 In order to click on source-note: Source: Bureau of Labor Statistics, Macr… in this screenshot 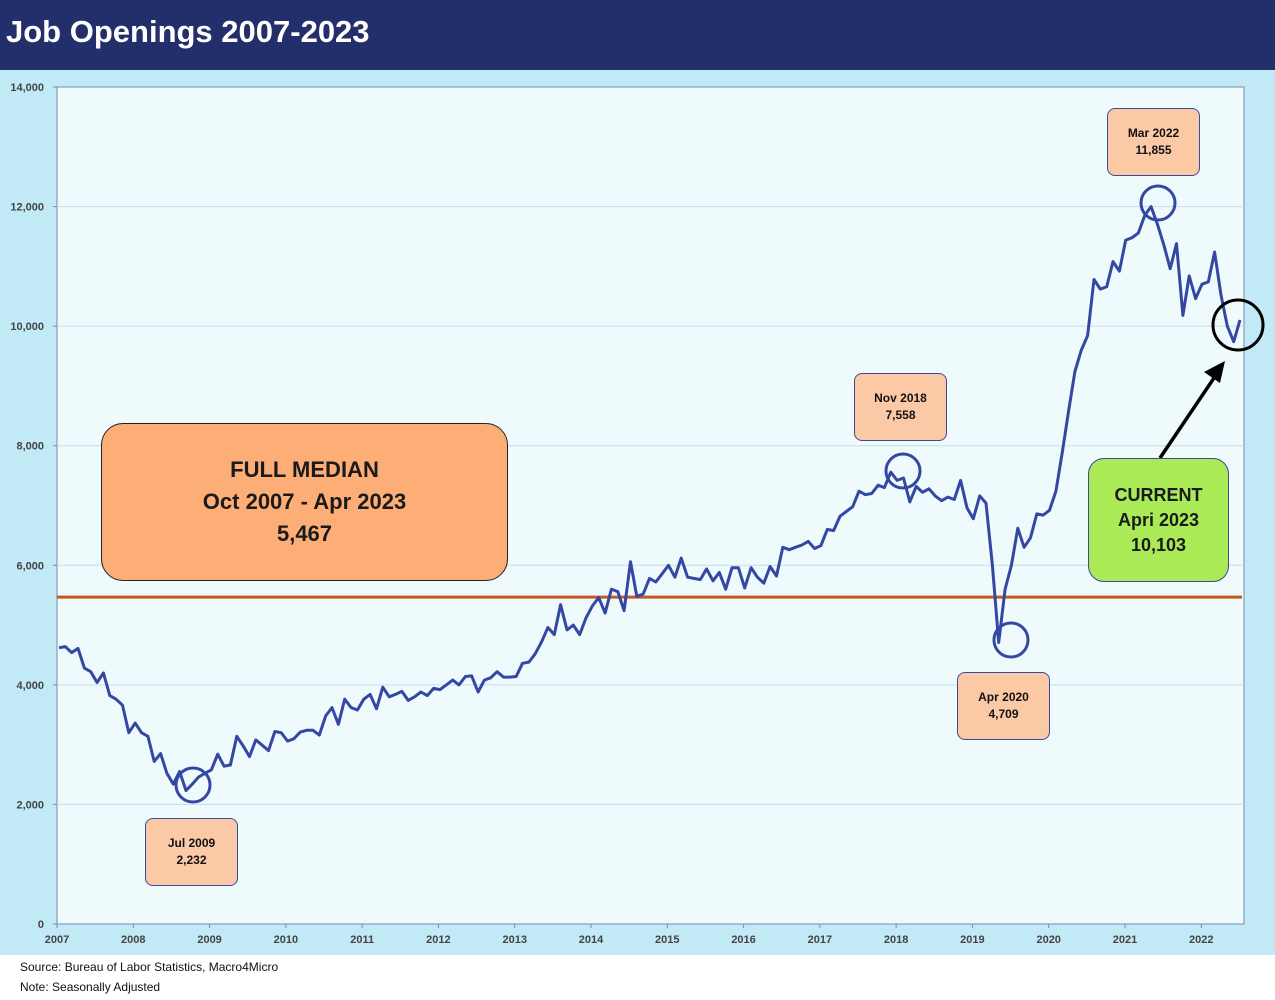, I will do `click(149, 967)`.